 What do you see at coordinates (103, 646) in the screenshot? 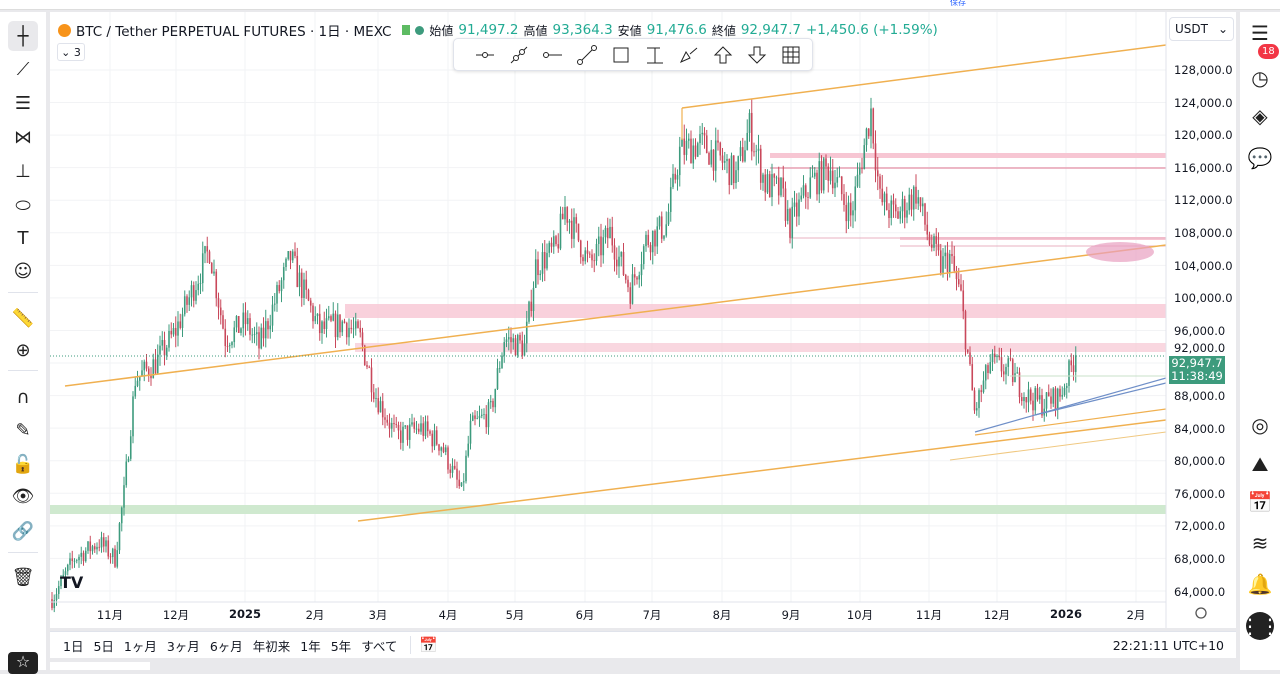
I see `range-button: 5日` at bounding box center [103, 646].